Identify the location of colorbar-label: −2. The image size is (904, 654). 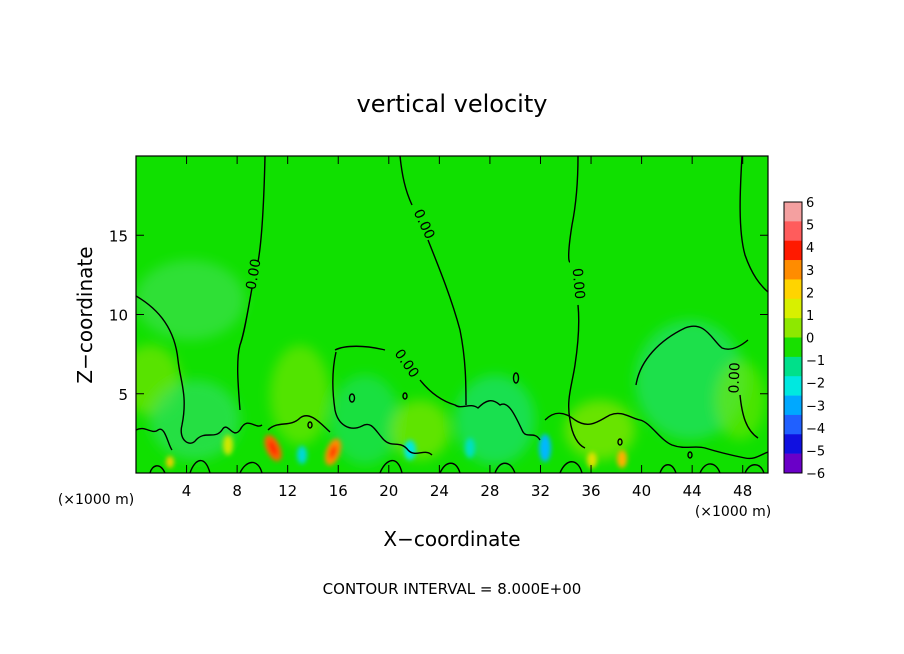
(815, 384).